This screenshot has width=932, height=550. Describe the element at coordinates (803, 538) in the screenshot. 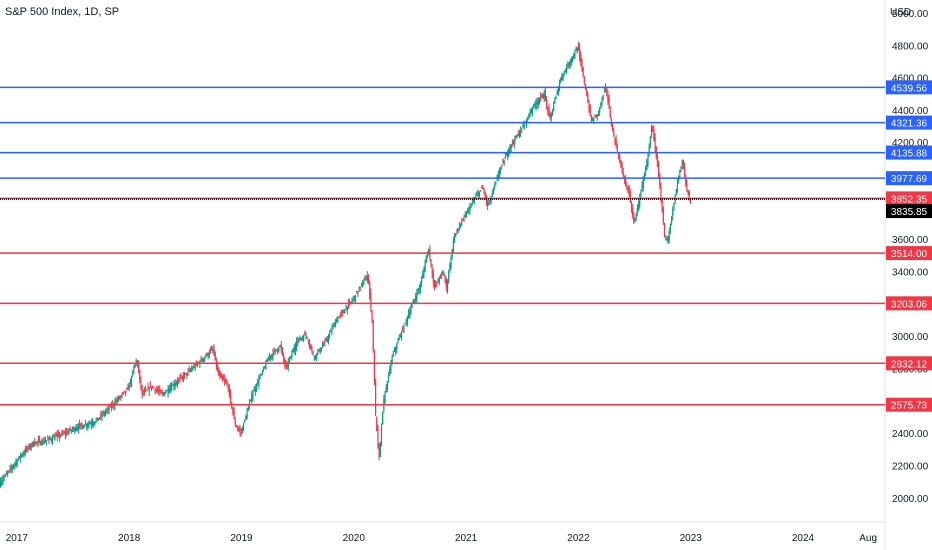

I see `x-tick-label: 2024` at that location.